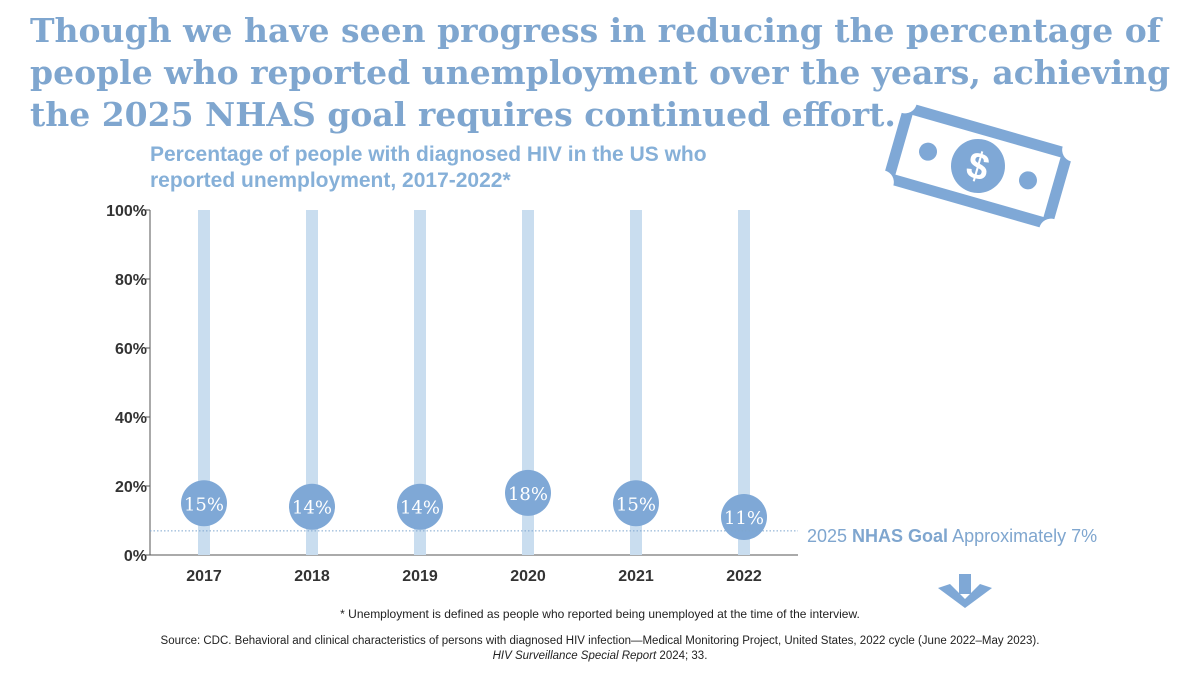  What do you see at coordinates (744, 576) in the screenshot?
I see `x-tick-label: 2022` at bounding box center [744, 576].